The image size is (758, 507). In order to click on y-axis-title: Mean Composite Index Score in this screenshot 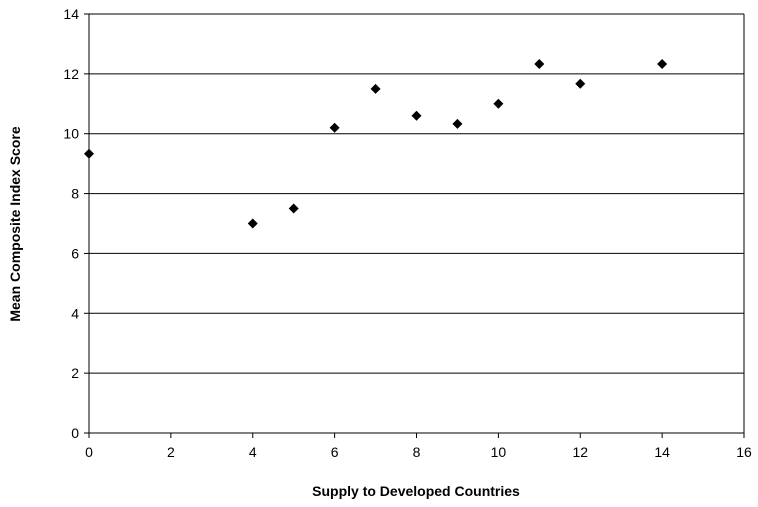, I will do `click(15, 223)`.